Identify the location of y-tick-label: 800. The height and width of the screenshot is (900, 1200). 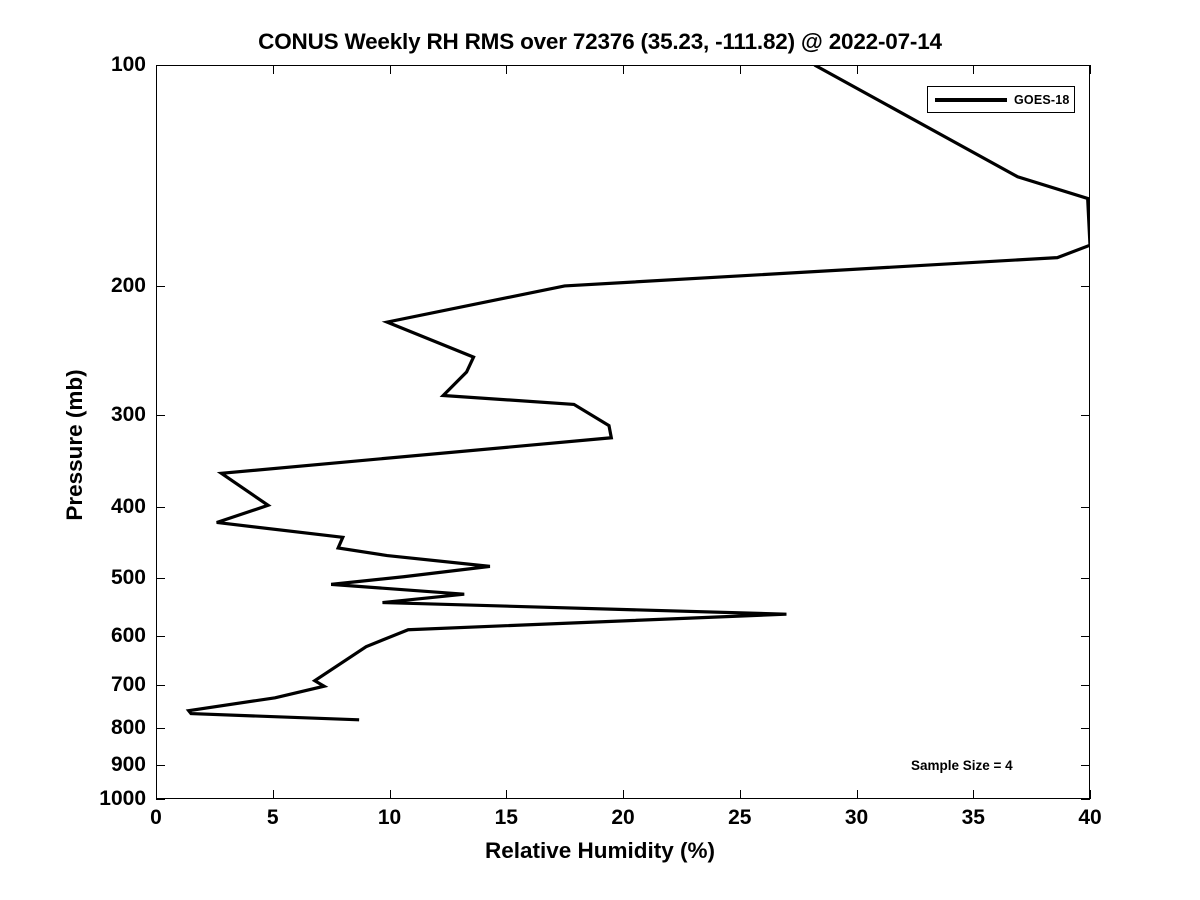
(128, 727).